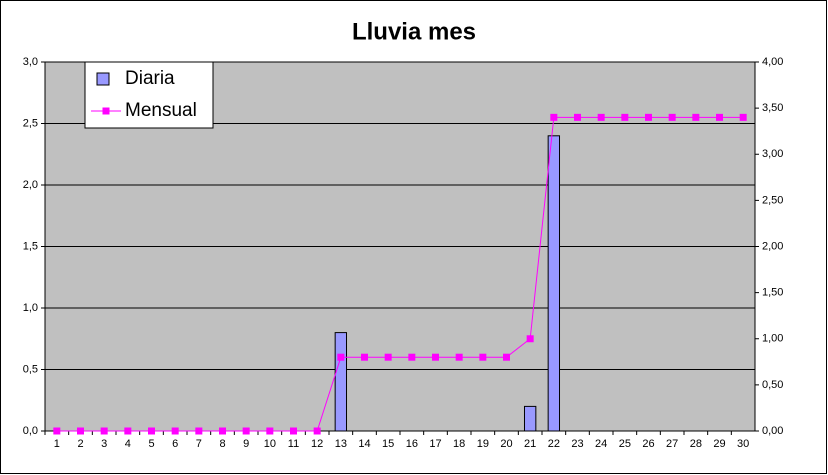  I want to click on x-tick-label: 17, so click(435, 444).